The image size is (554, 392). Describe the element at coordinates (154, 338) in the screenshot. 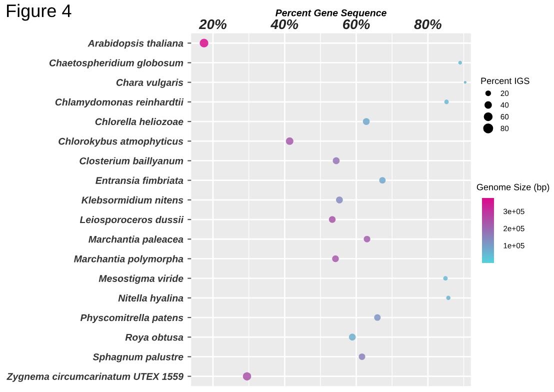

I see `y-tick-label: Roya obtusa` at that location.